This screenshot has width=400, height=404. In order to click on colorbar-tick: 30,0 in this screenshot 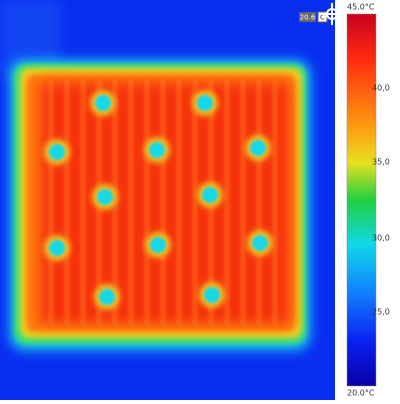, I will do `click(381, 238)`.